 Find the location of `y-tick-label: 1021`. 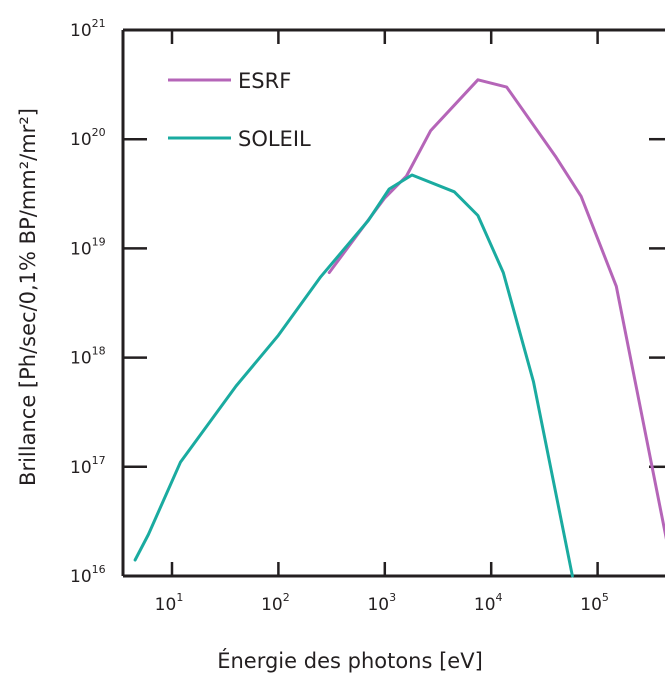

y-tick-label: 1021 is located at coordinates (88, 29).